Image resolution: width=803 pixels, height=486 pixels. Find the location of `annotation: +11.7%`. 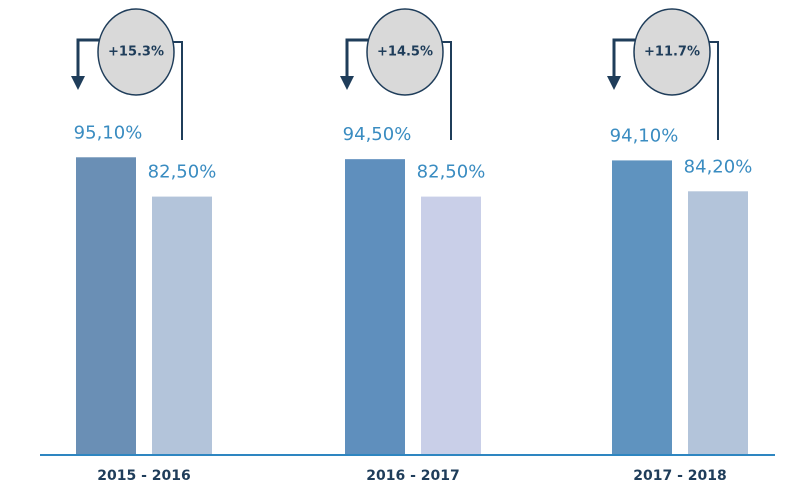

annotation: +11.7% is located at coordinates (672, 52).